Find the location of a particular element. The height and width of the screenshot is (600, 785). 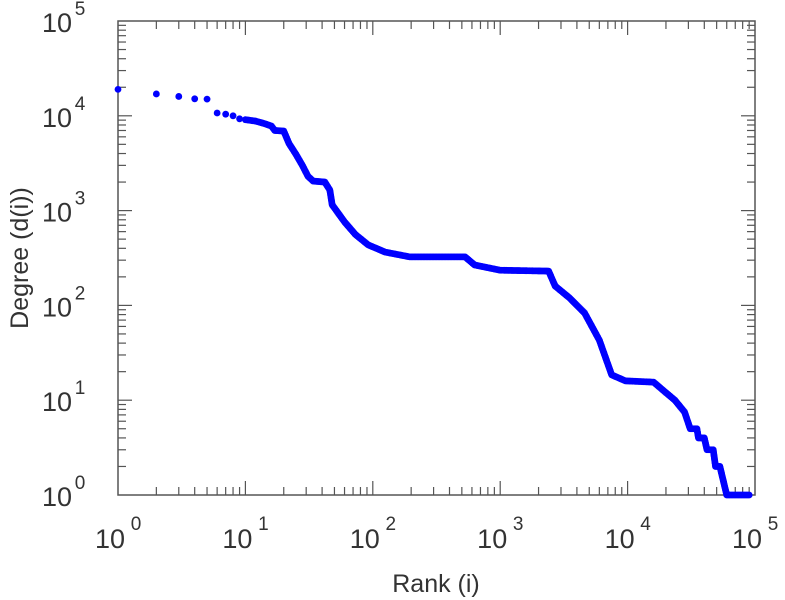

y-tick-exp: 2 is located at coordinates (80, 293).